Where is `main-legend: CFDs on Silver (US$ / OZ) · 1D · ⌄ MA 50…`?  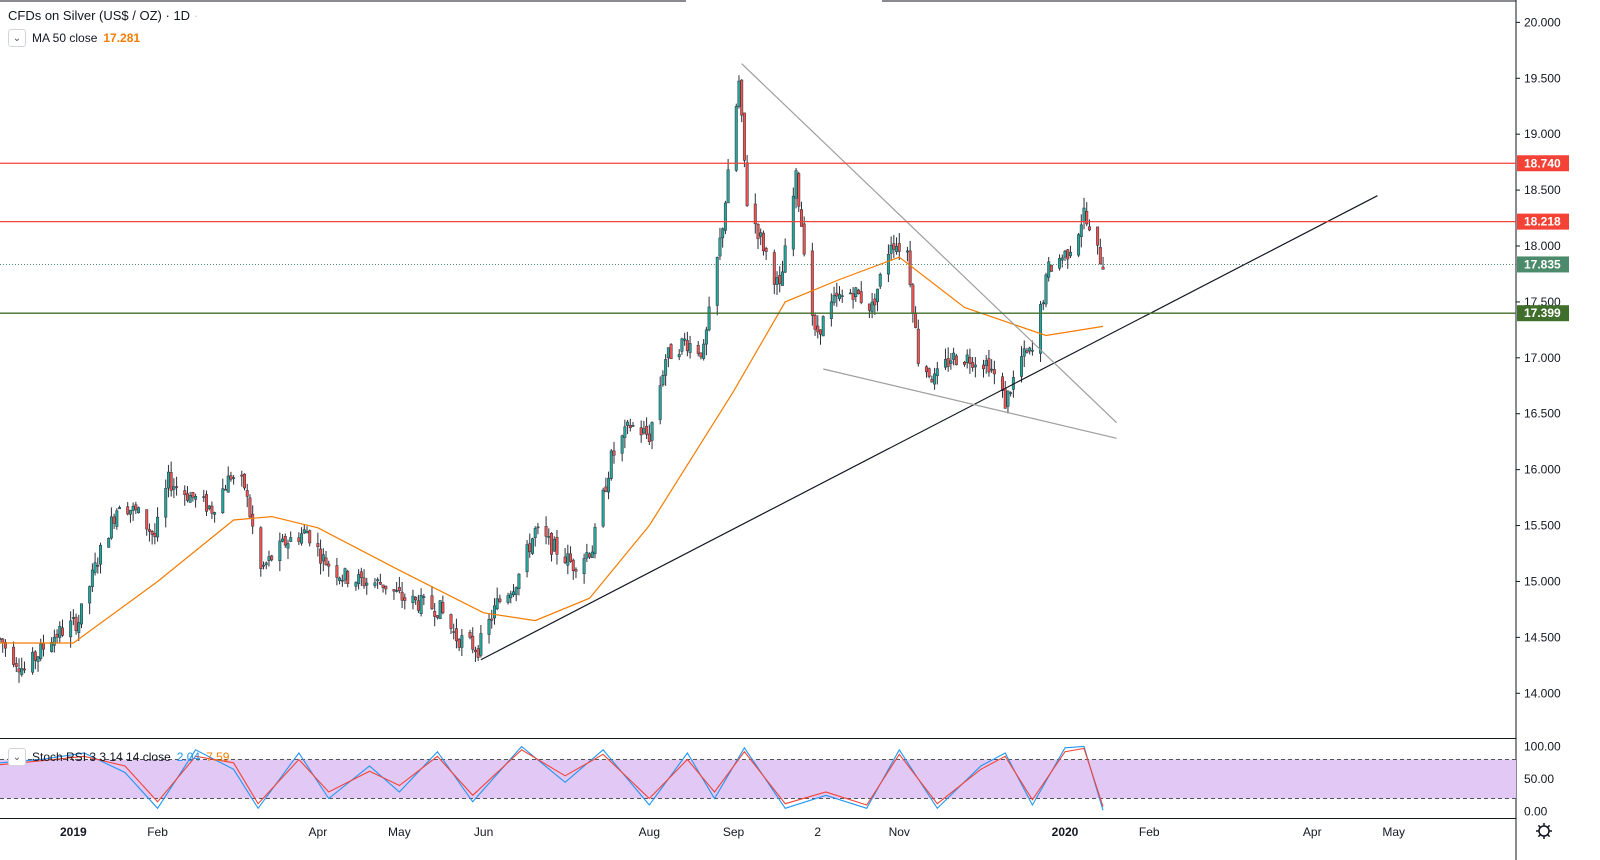 main-legend: CFDs on Silver (US$ / OZ) · 1D · ⌄ MA 50… is located at coordinates (103, 27).